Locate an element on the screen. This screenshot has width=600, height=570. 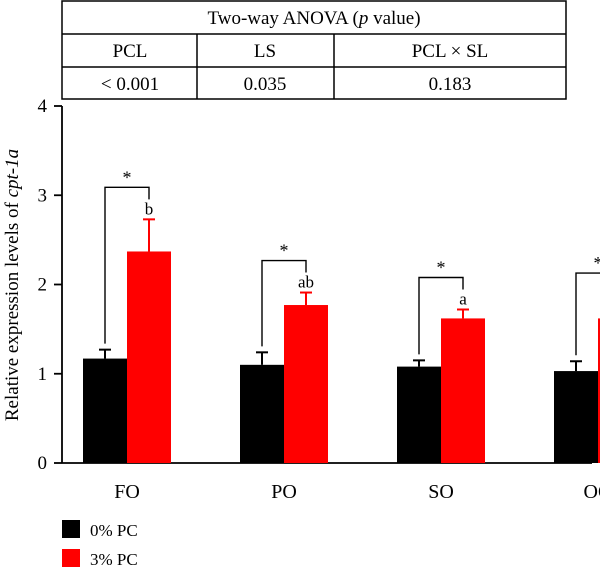
legend-swatch-0pc is located at coordinates (71, 529).